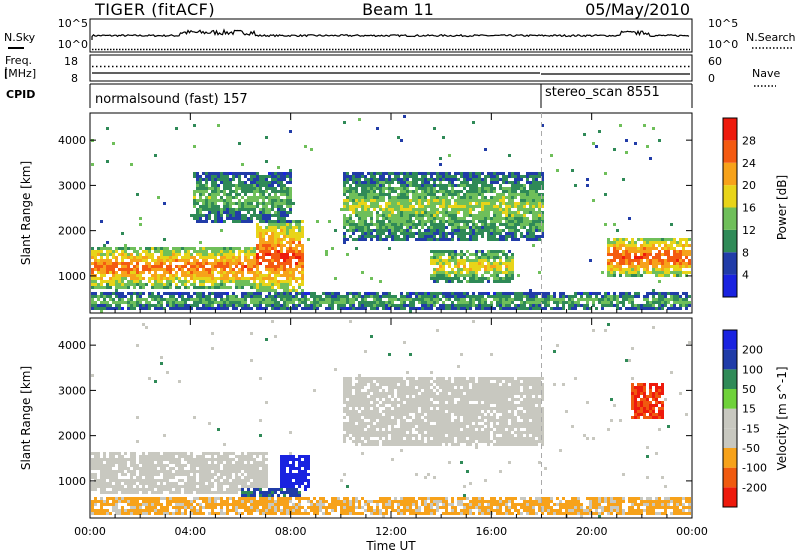 This screenshot has height=554, width=800. I want to click on nsky-tick-top: 10^5, so click(73, 23).